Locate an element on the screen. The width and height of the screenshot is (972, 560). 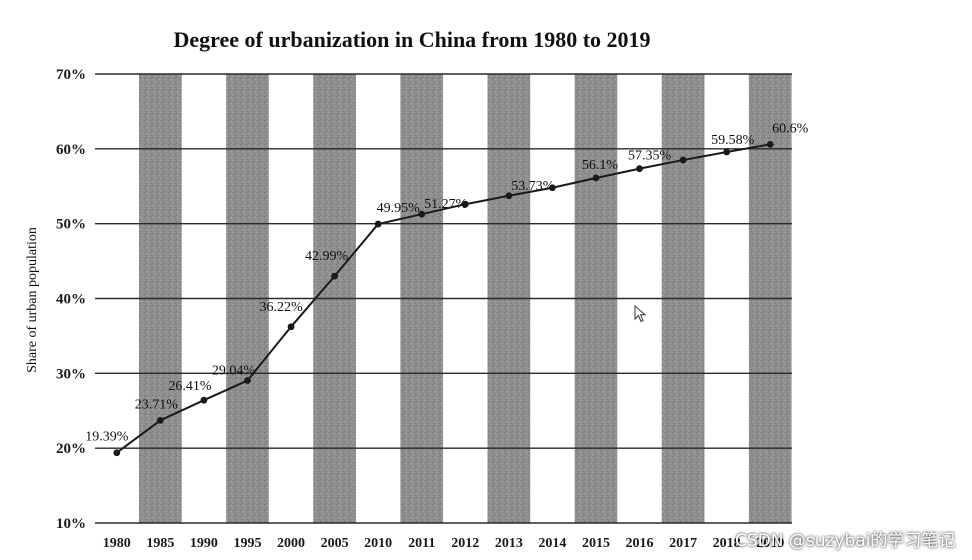
y-tick-labels: 10% 20% 30% 40% 50% 60% 70% is located at coordinates (71, 299).